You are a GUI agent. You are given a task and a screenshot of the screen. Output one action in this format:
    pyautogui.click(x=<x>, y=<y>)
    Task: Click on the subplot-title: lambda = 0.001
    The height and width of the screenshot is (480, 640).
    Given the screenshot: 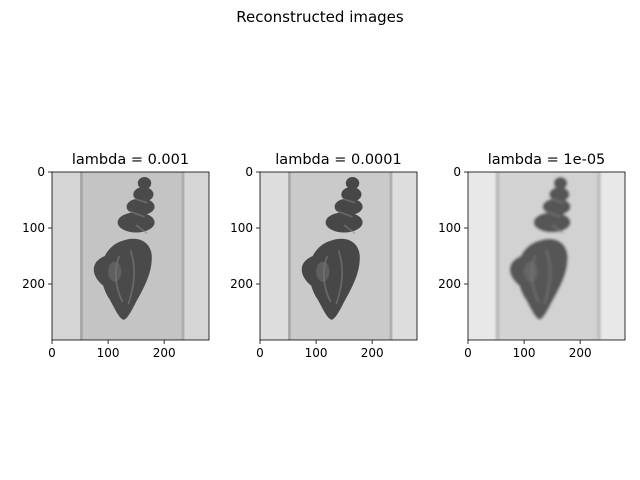 What is the action you would take?
    pyautogui.click(x=130, y=160)
    